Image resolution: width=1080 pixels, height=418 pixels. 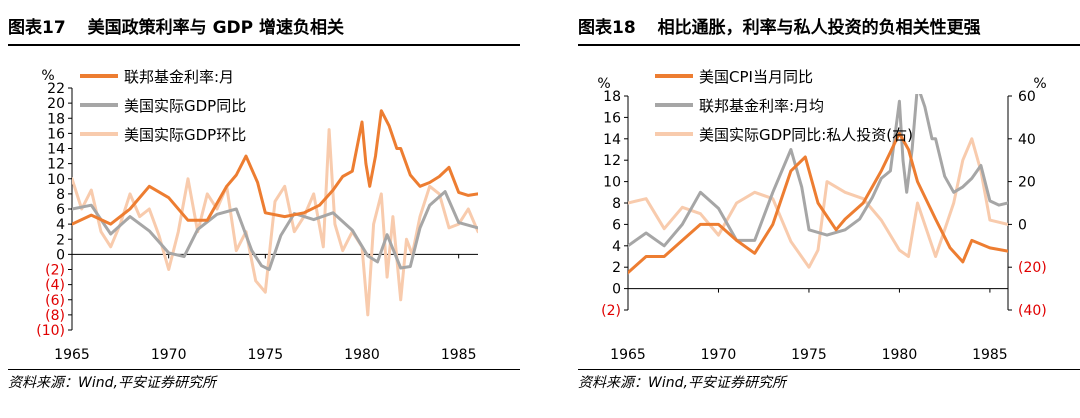 I want to click on chart-title: 图表17 美国政策利率与 GDP 增速负相关, so click(x=264, y=29).